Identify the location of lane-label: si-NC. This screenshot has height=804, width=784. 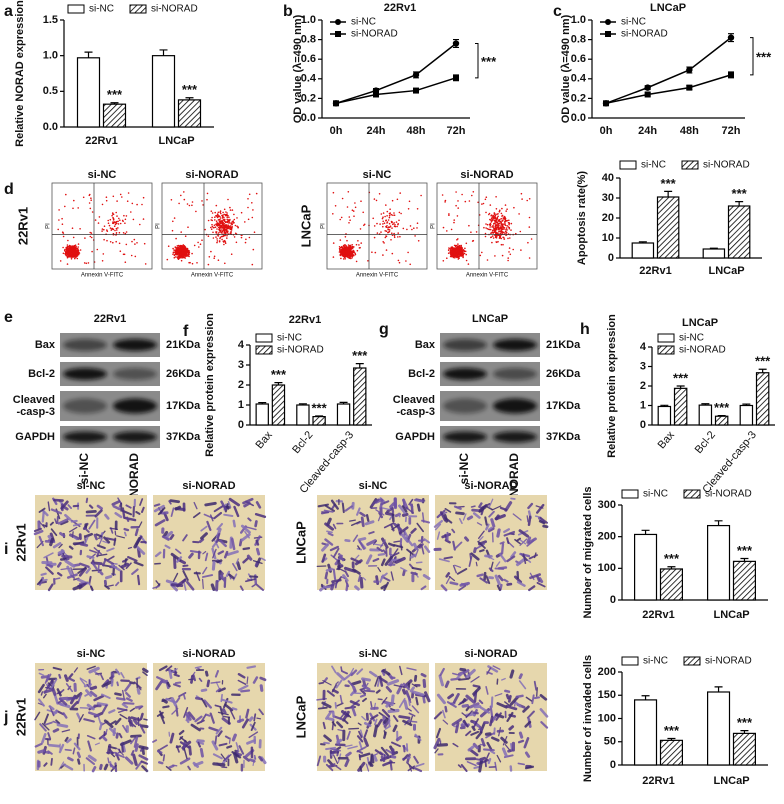
(84, 469).